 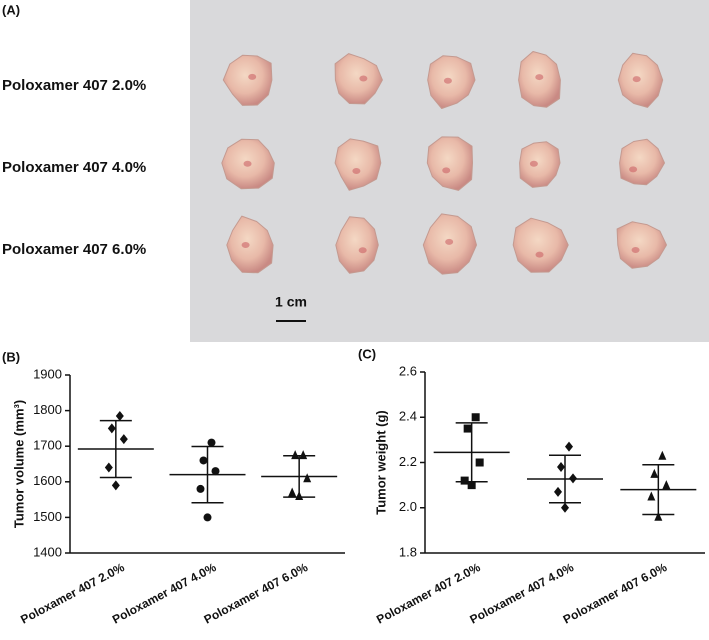 I want to click on panel-label: (C), so click(x=367, y=353).